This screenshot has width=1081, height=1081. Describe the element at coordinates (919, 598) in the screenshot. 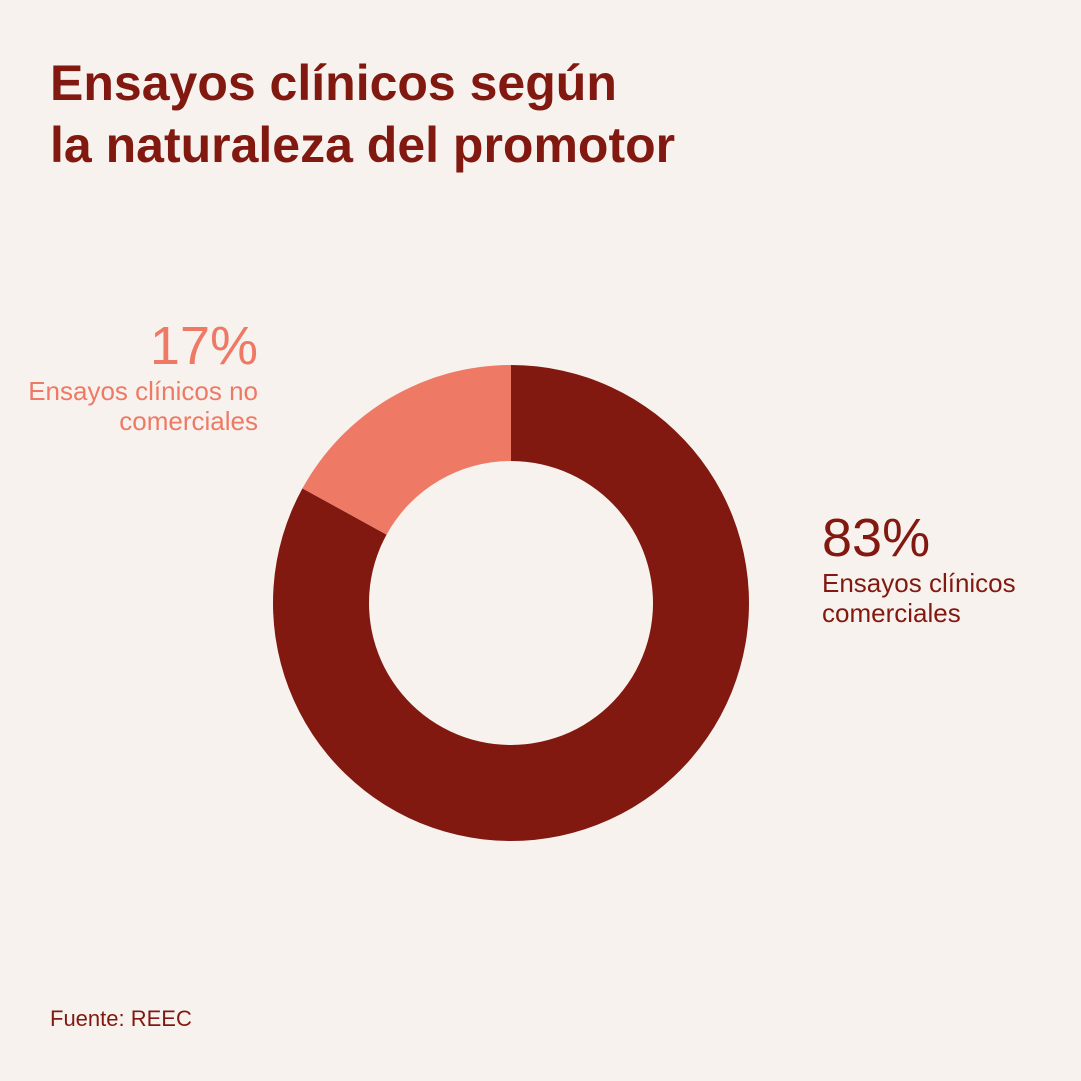

I see `category-label: Ensayos clínicos comerciales` at that location.